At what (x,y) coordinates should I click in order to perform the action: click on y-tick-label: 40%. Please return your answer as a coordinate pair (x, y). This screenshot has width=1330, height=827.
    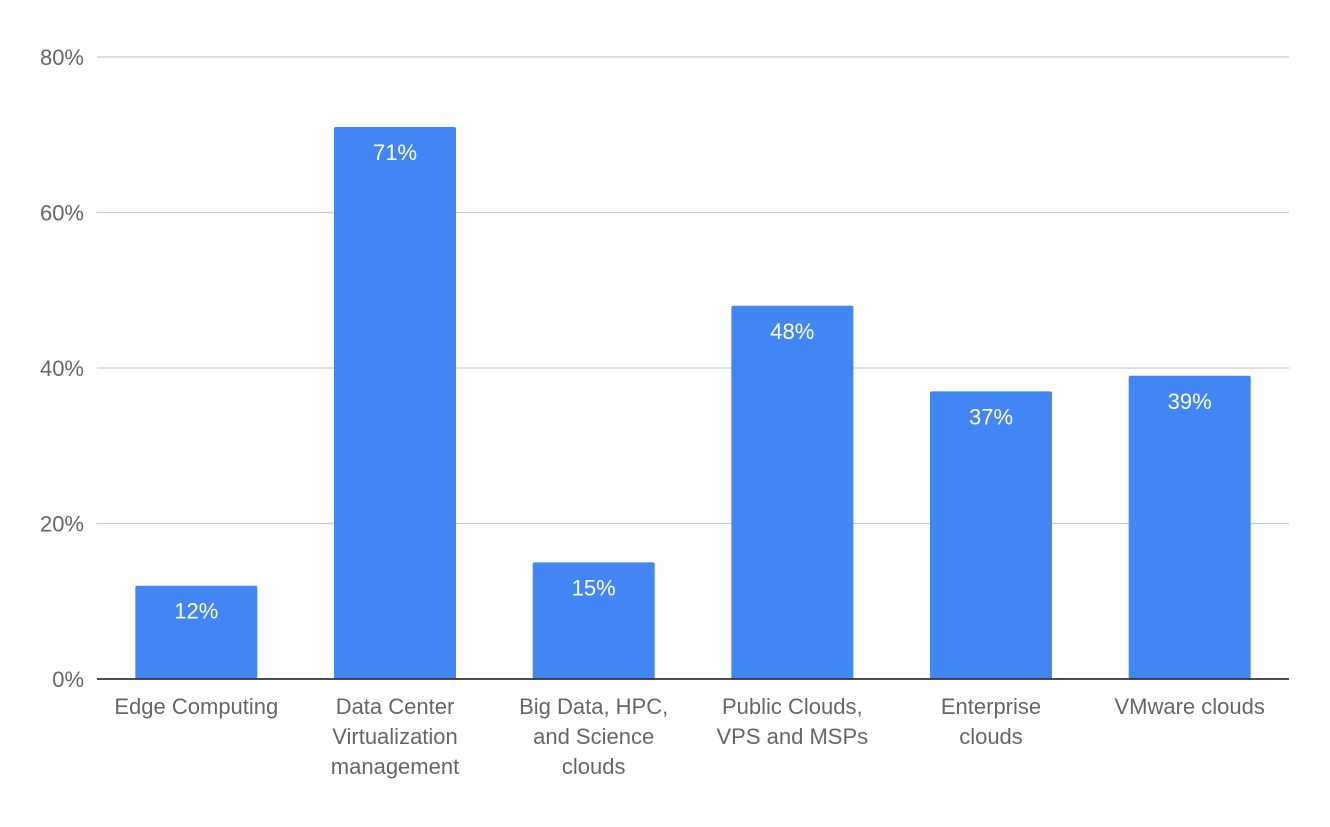
    Looking at the image, I should click on (62, 368).